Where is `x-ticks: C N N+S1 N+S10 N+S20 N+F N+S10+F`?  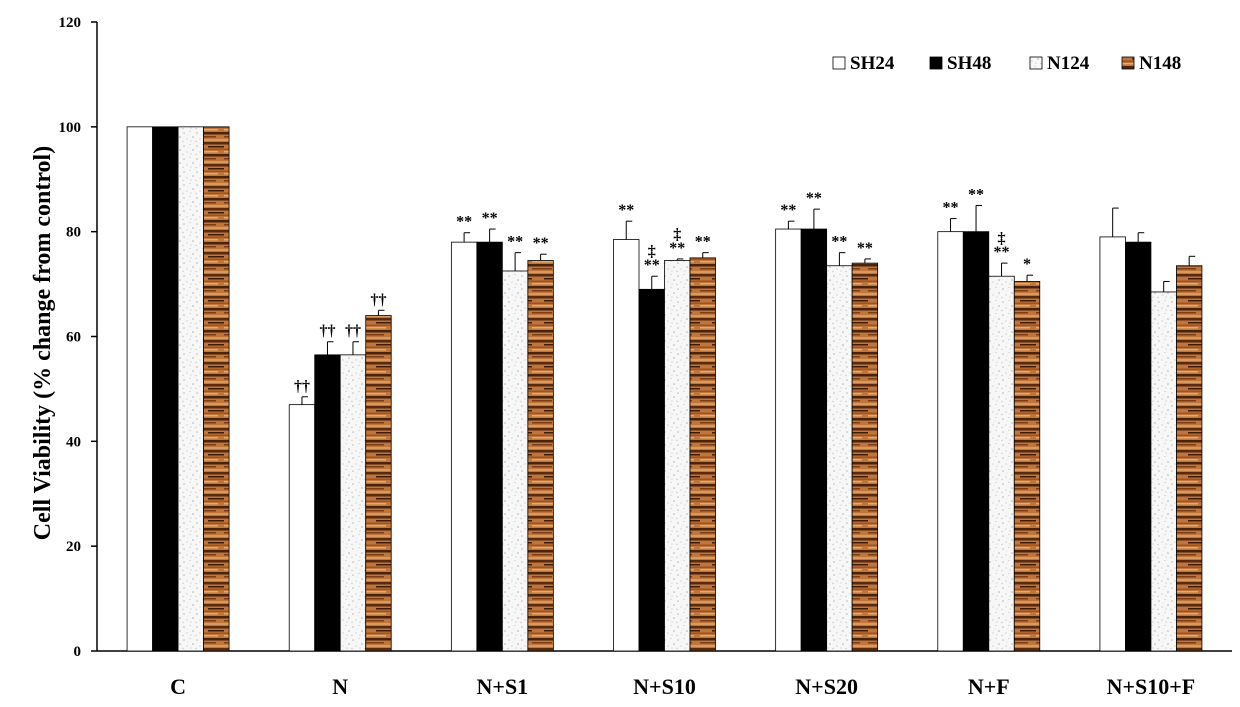
x-ticks: C N N+S1 N+S10 N+S20 N+F N+S10+F is located at coordinates (682, 686).